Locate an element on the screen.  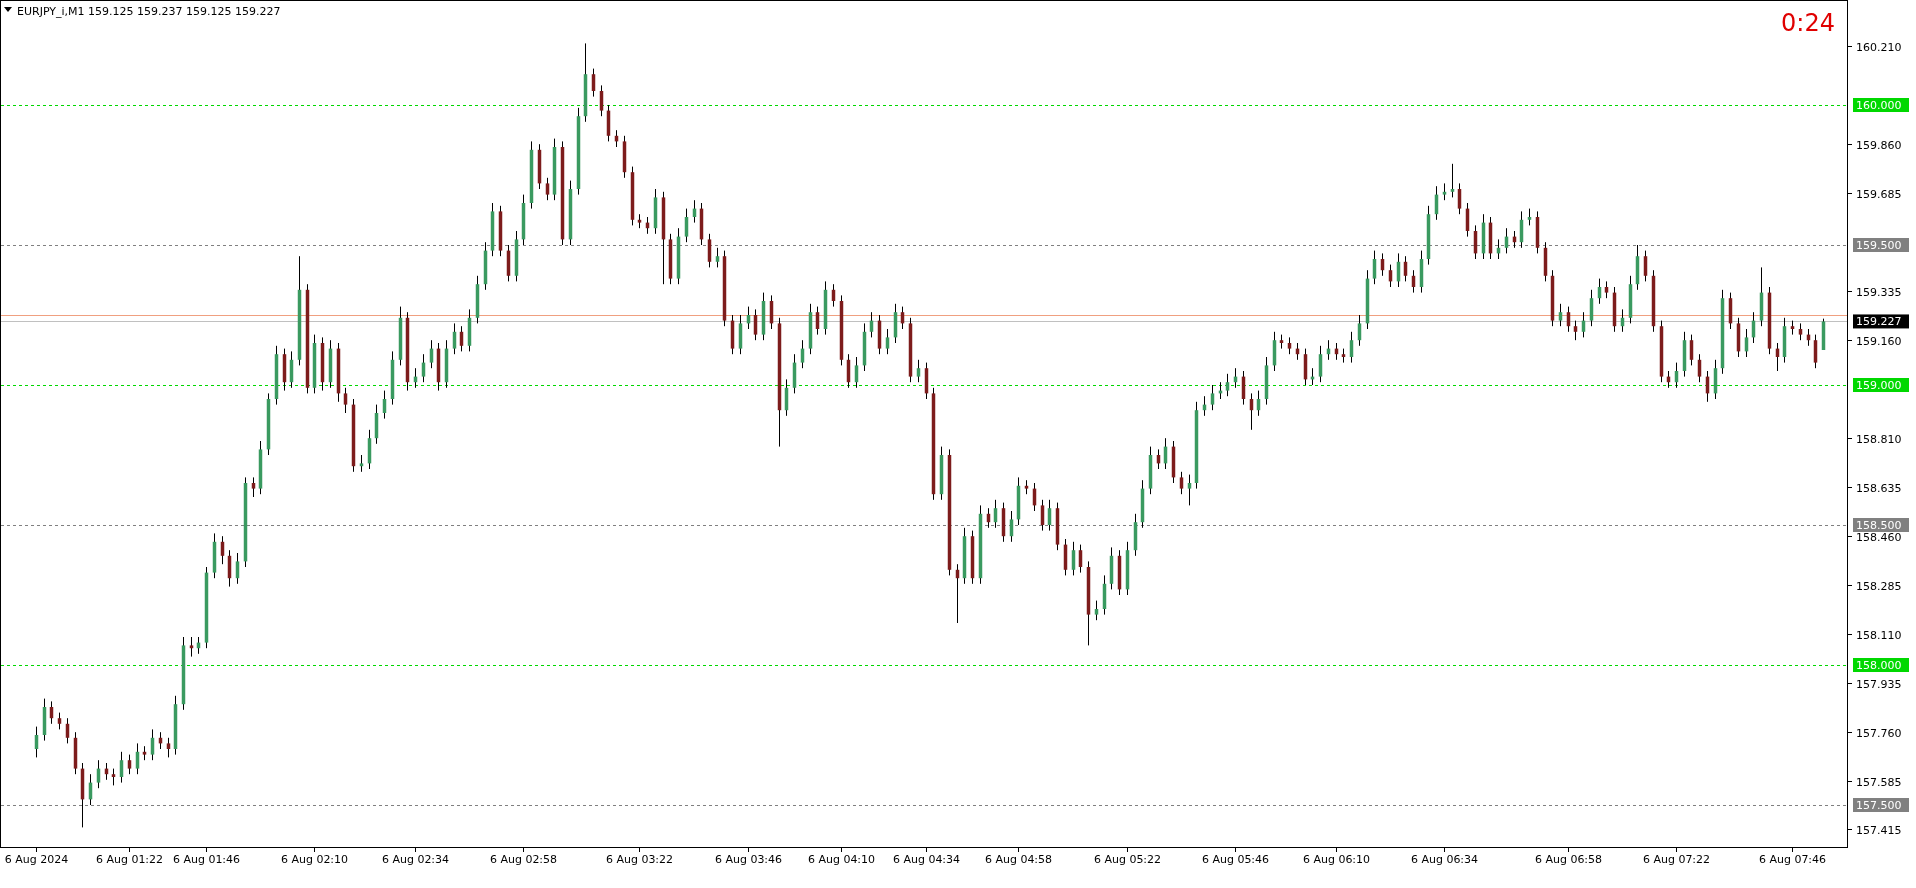
x-tick-label: 6 Aug 04:10 is located at coordinates (841, 859).